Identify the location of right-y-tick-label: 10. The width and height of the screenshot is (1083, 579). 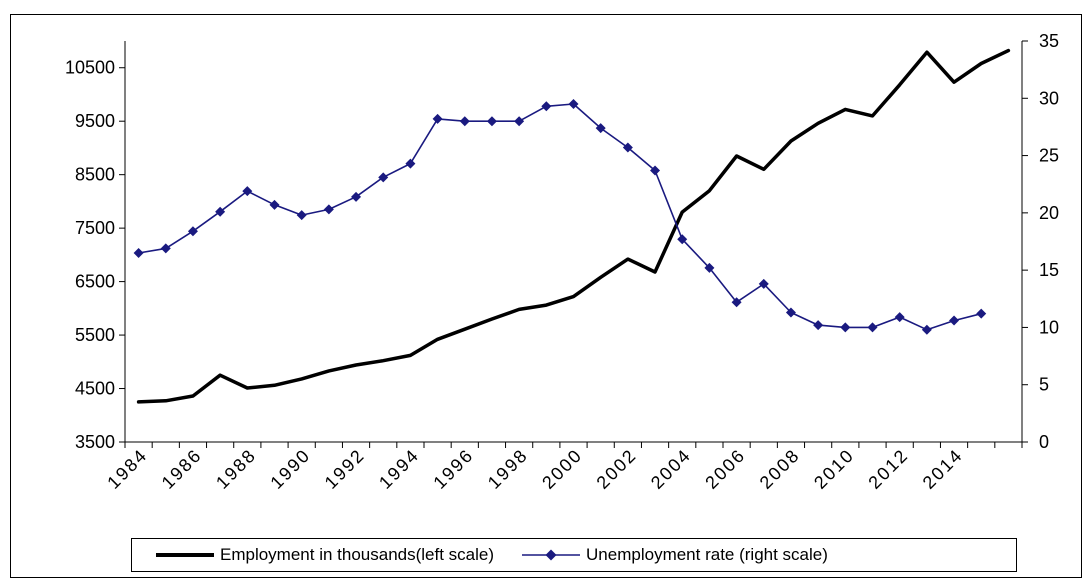
(1049, 327).